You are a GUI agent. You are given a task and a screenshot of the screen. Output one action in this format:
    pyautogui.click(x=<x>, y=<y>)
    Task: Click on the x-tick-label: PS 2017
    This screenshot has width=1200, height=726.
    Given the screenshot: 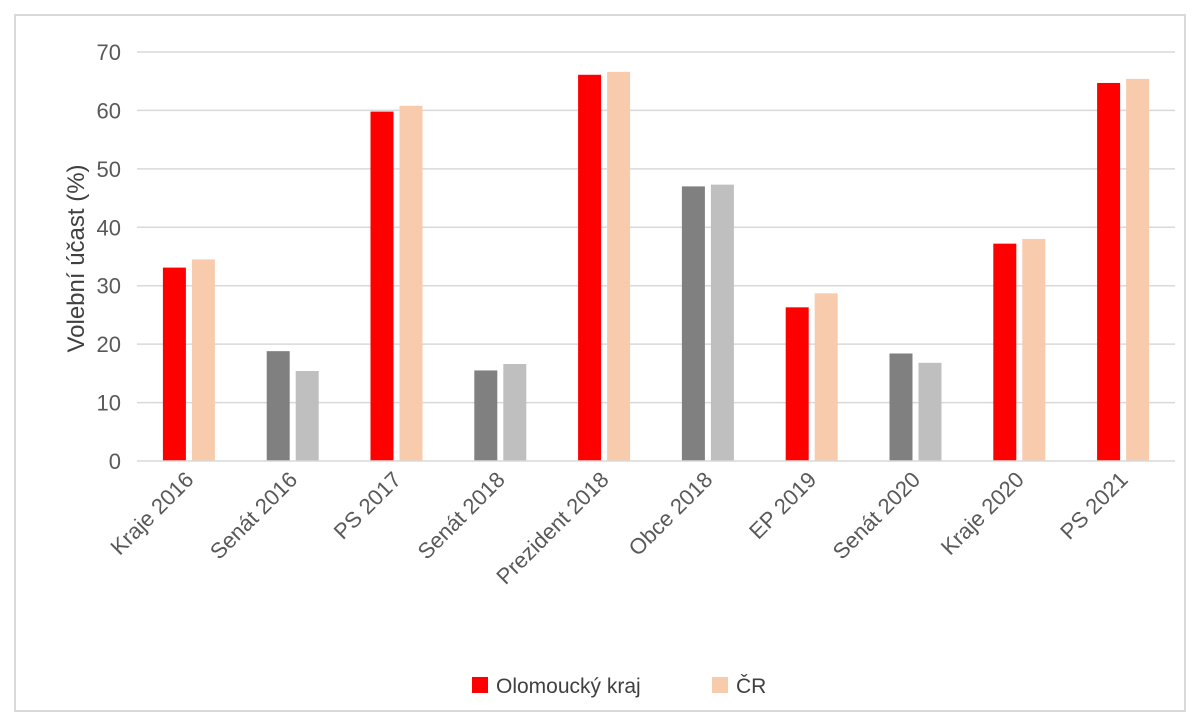 What is the action you would take?
    pyautogui.click(x=367, y=505)
    